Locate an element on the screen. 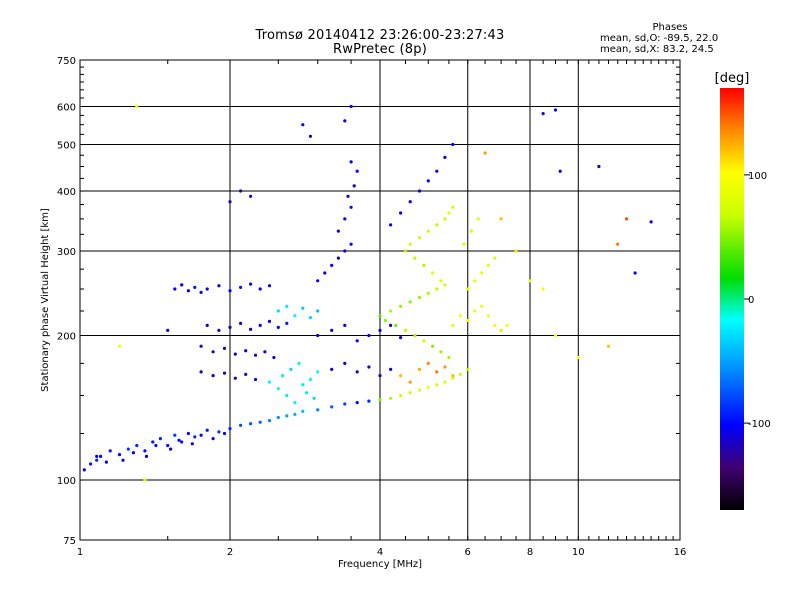  y-tick-label: 400 is located at coordinates (66, 192).